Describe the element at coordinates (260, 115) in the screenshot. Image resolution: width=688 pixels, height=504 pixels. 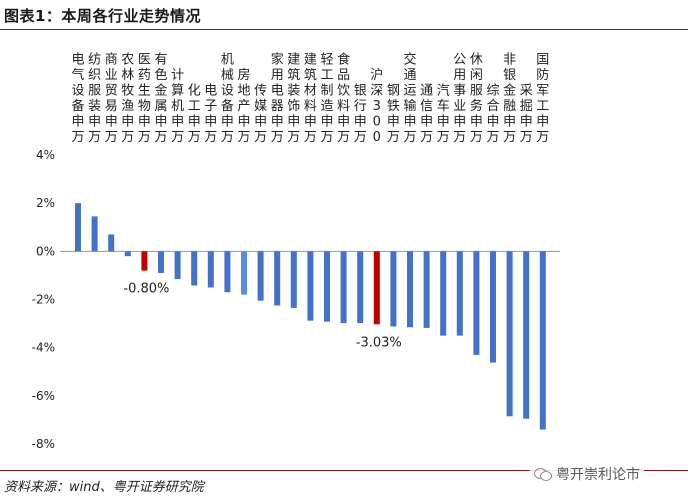
I see `category-label: 传媒申万` at that location.